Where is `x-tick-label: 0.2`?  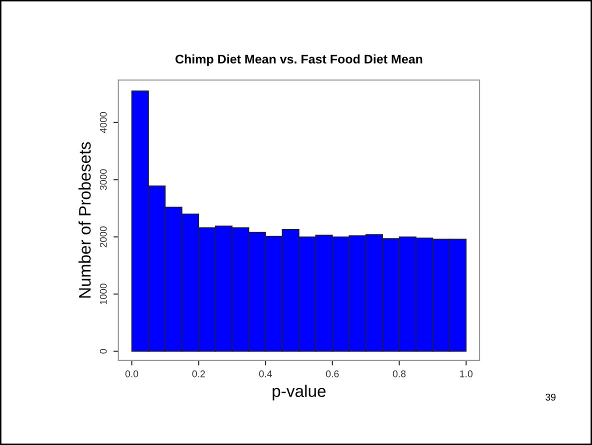
x-tick-label: 0.2 is located at coordinates (198, 374).